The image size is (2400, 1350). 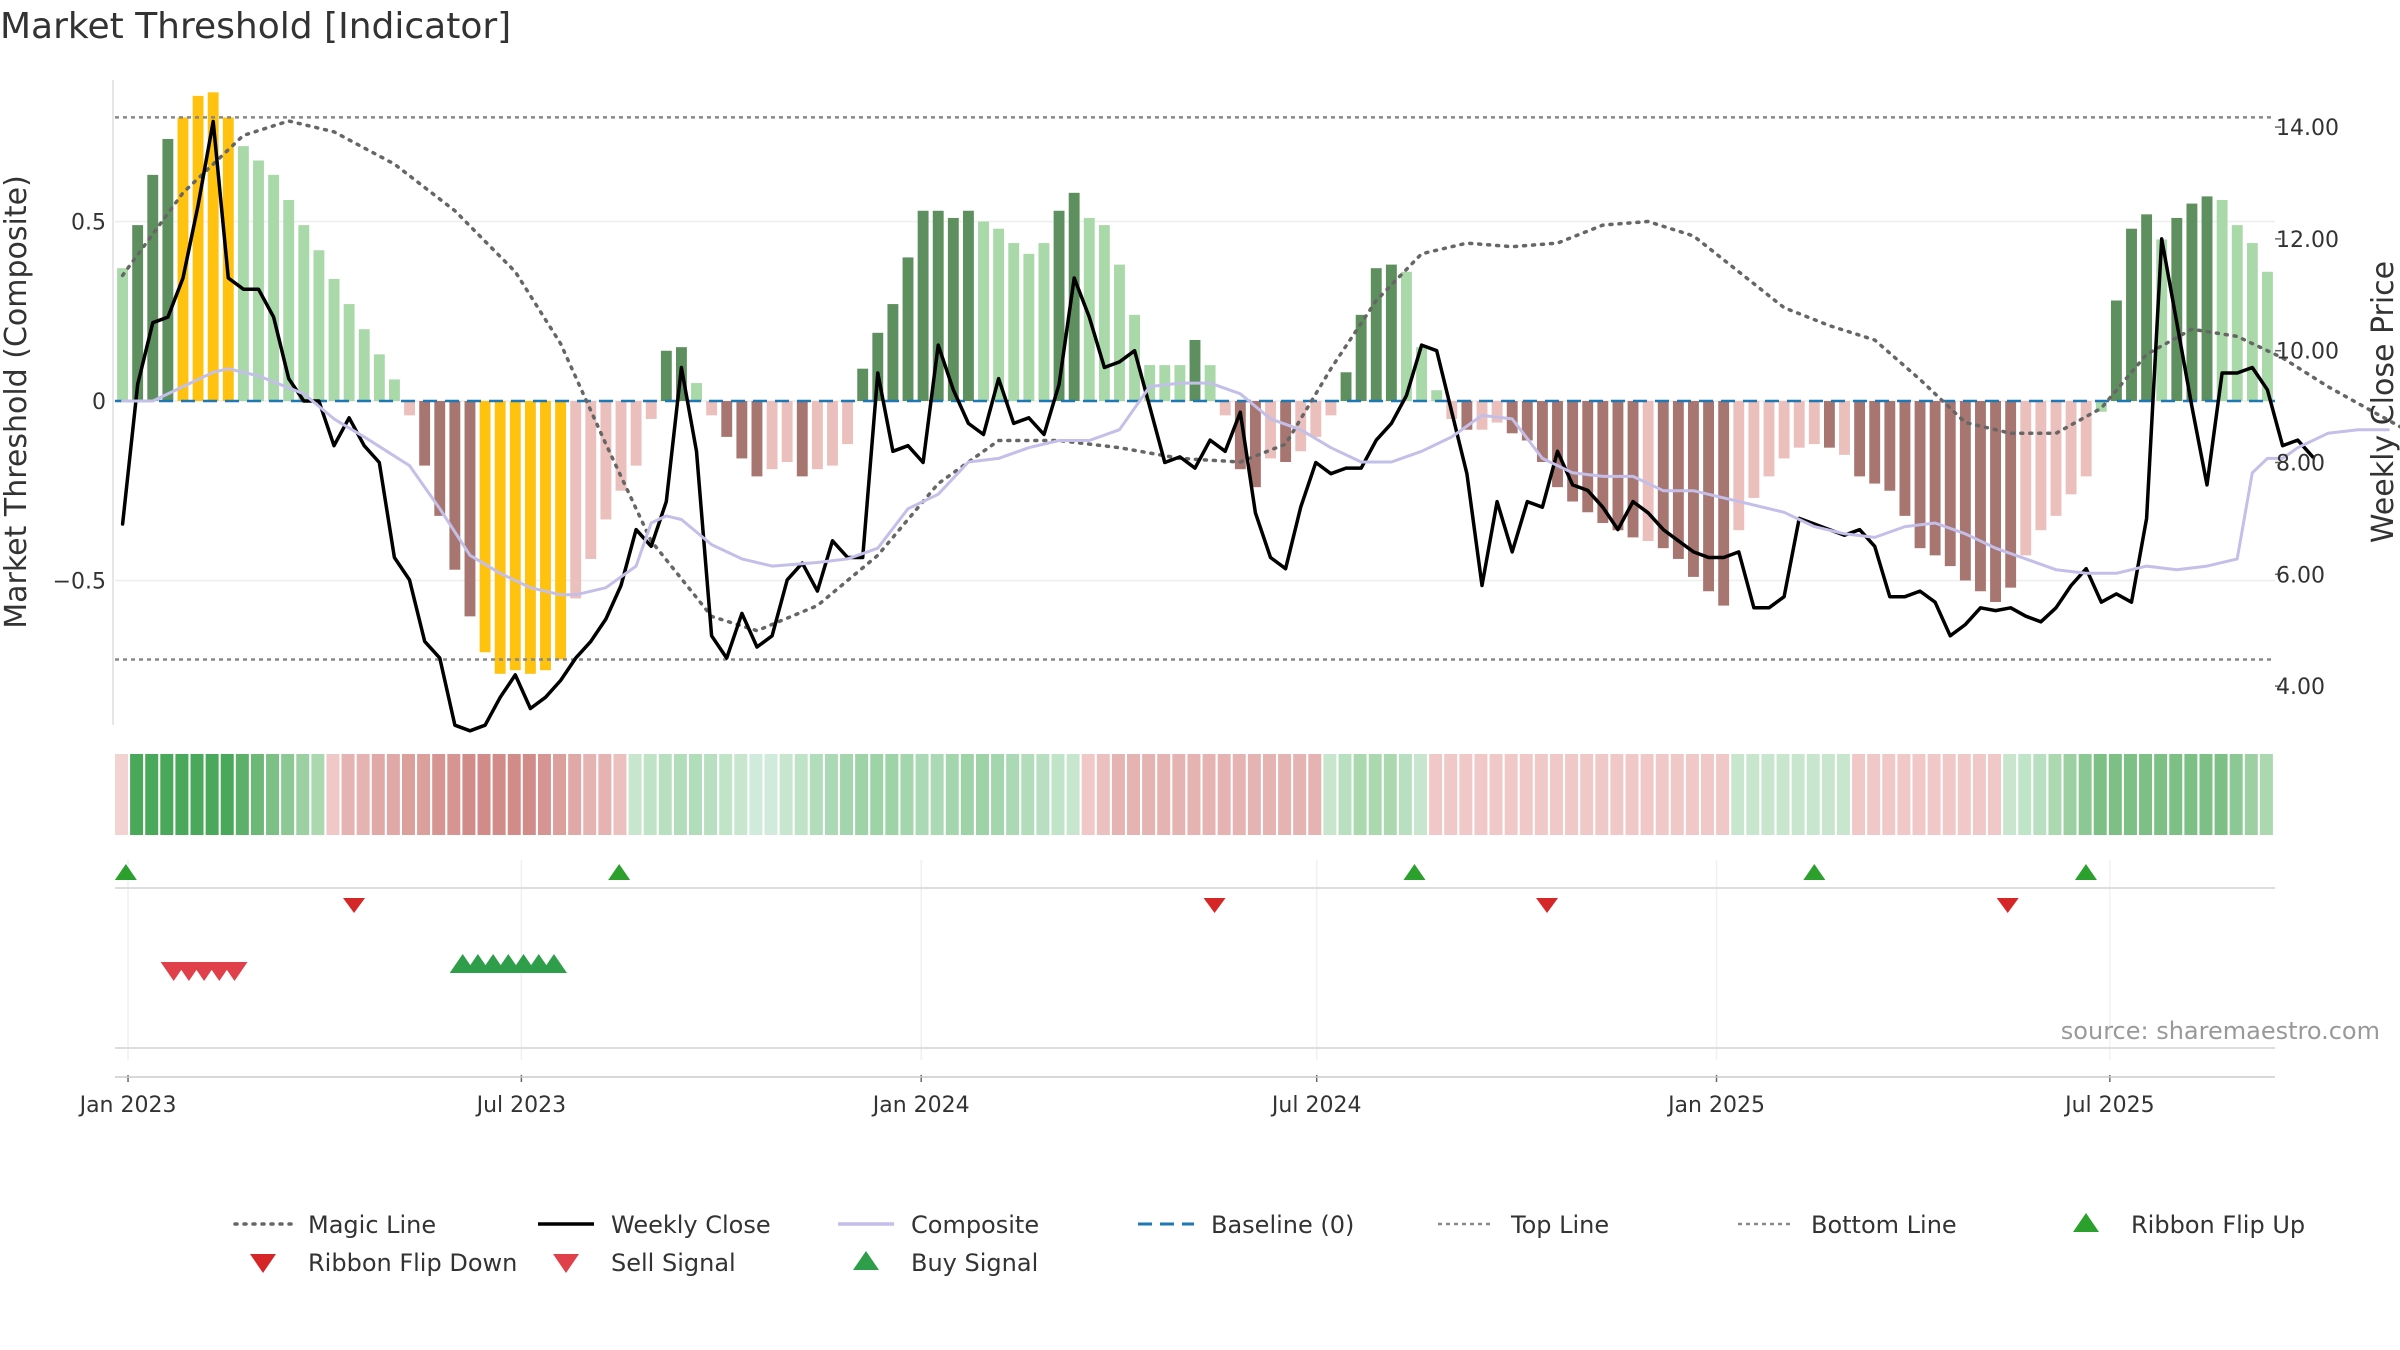 I want to click on legend-swatch, so click(x=263, y=1263).